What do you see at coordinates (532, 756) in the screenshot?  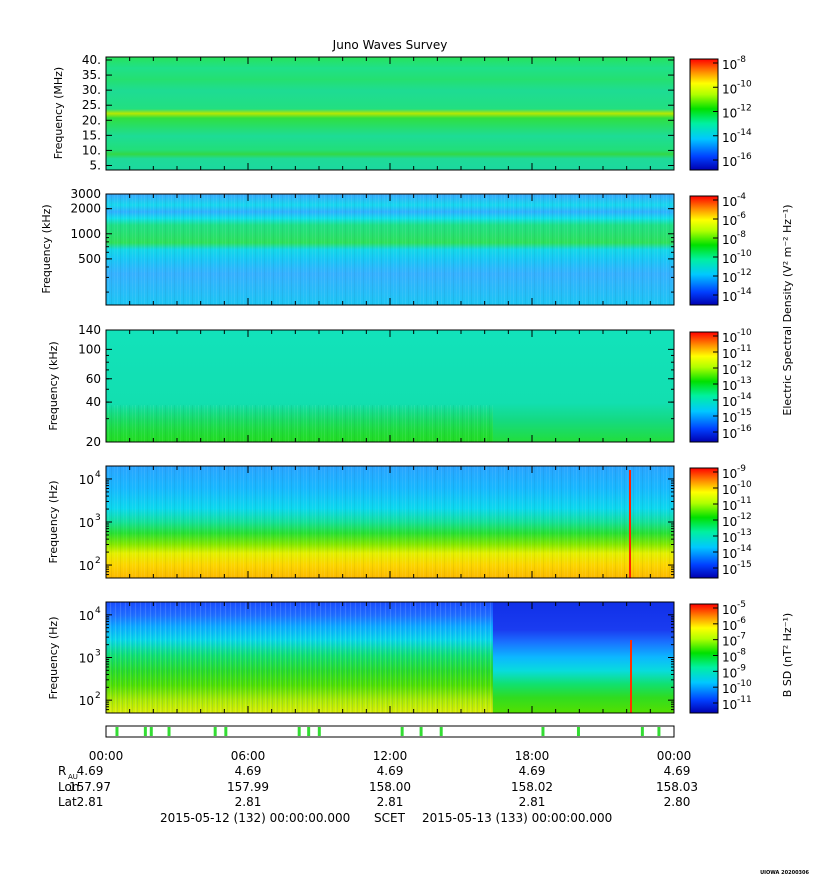 I see `x-tick-label: 18:00` at bounding box center [532, 756].